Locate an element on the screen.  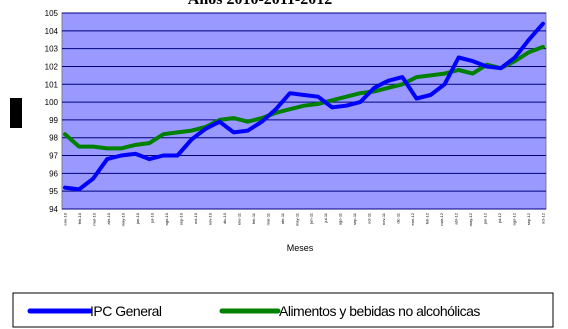
x-tick-label: oct-12 is located at coordinates (543, 218).